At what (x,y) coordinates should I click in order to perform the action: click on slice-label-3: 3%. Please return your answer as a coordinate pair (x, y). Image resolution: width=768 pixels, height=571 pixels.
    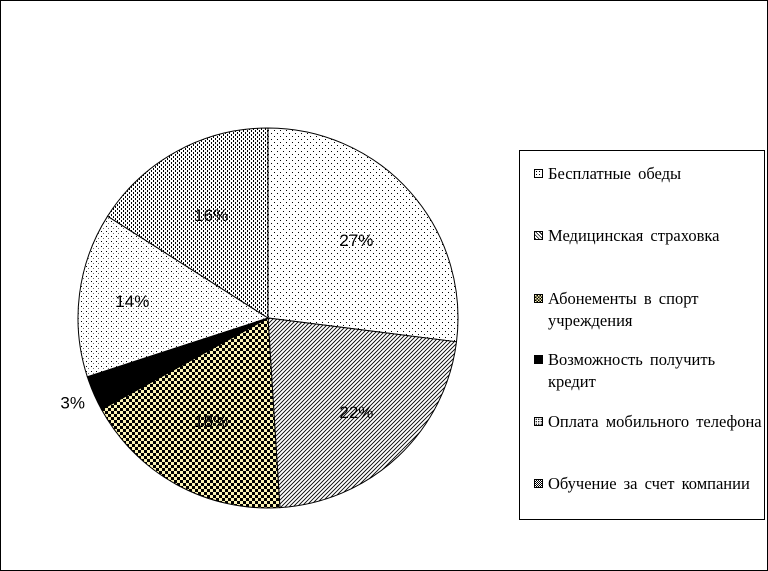
    Looking at the image, I should click on (72, 403).